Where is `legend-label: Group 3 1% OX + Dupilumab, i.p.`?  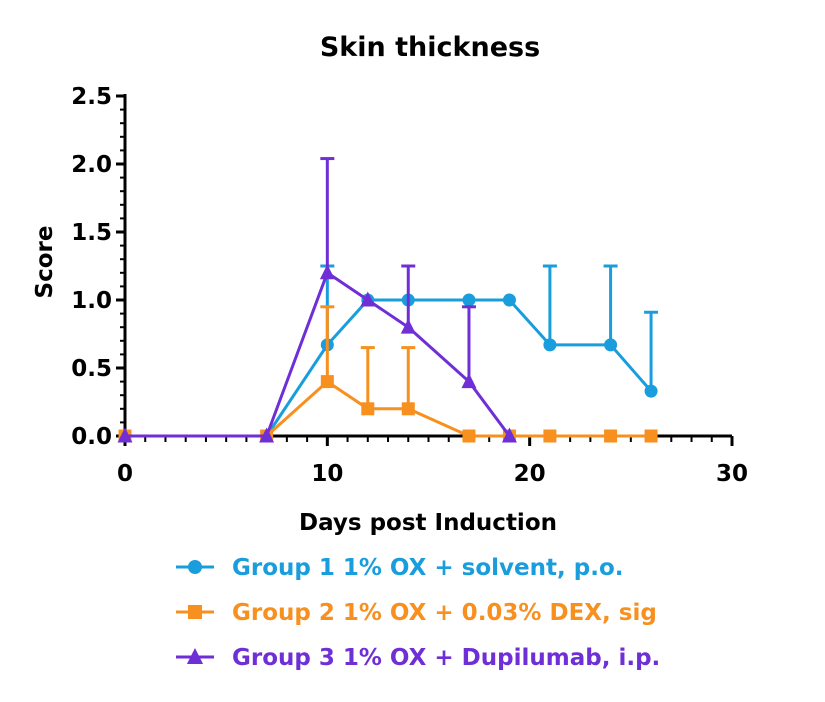
legend-label: Group 3 1% OX + Dupilumab, i.p. is located at coordinates (446, 658).